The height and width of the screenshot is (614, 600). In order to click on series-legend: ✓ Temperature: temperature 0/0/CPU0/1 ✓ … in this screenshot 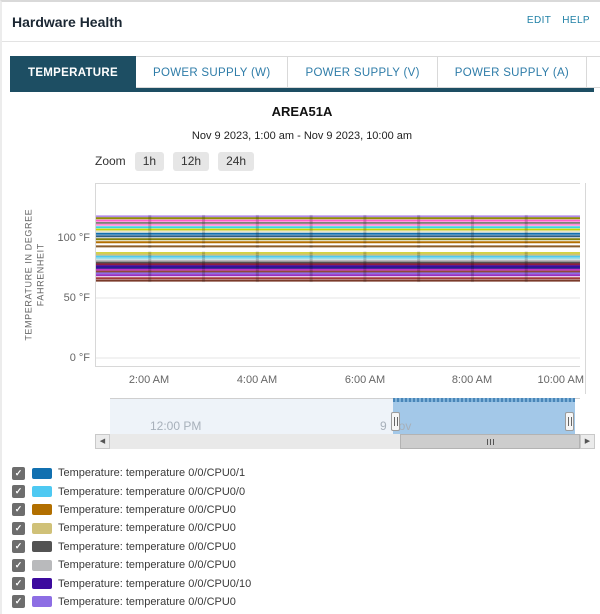, I will do `click(131, 537)`.